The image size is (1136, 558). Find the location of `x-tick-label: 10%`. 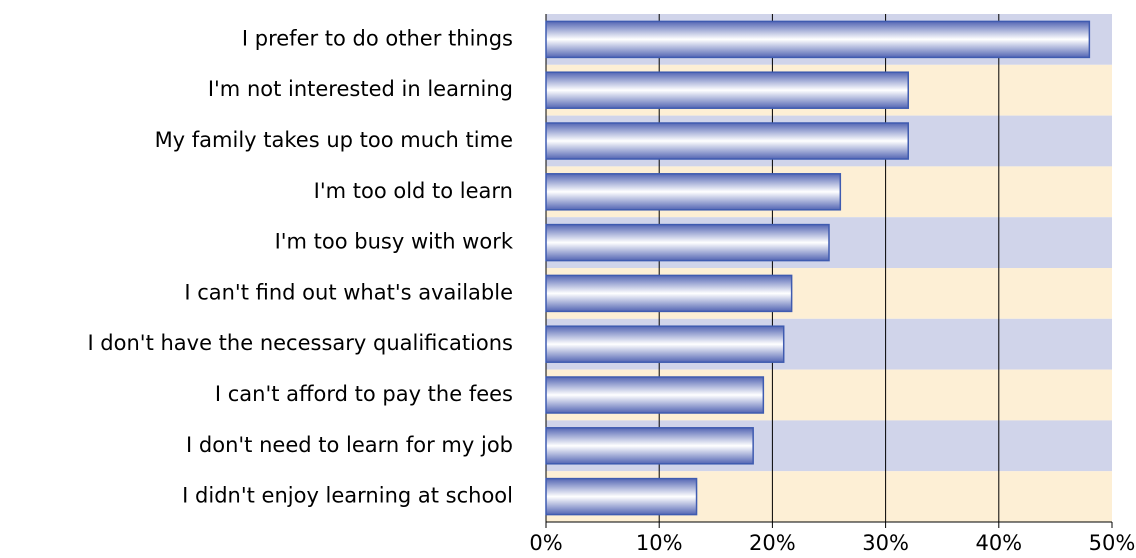

x-tick-label: 10% is located at coordinates (659, 542).